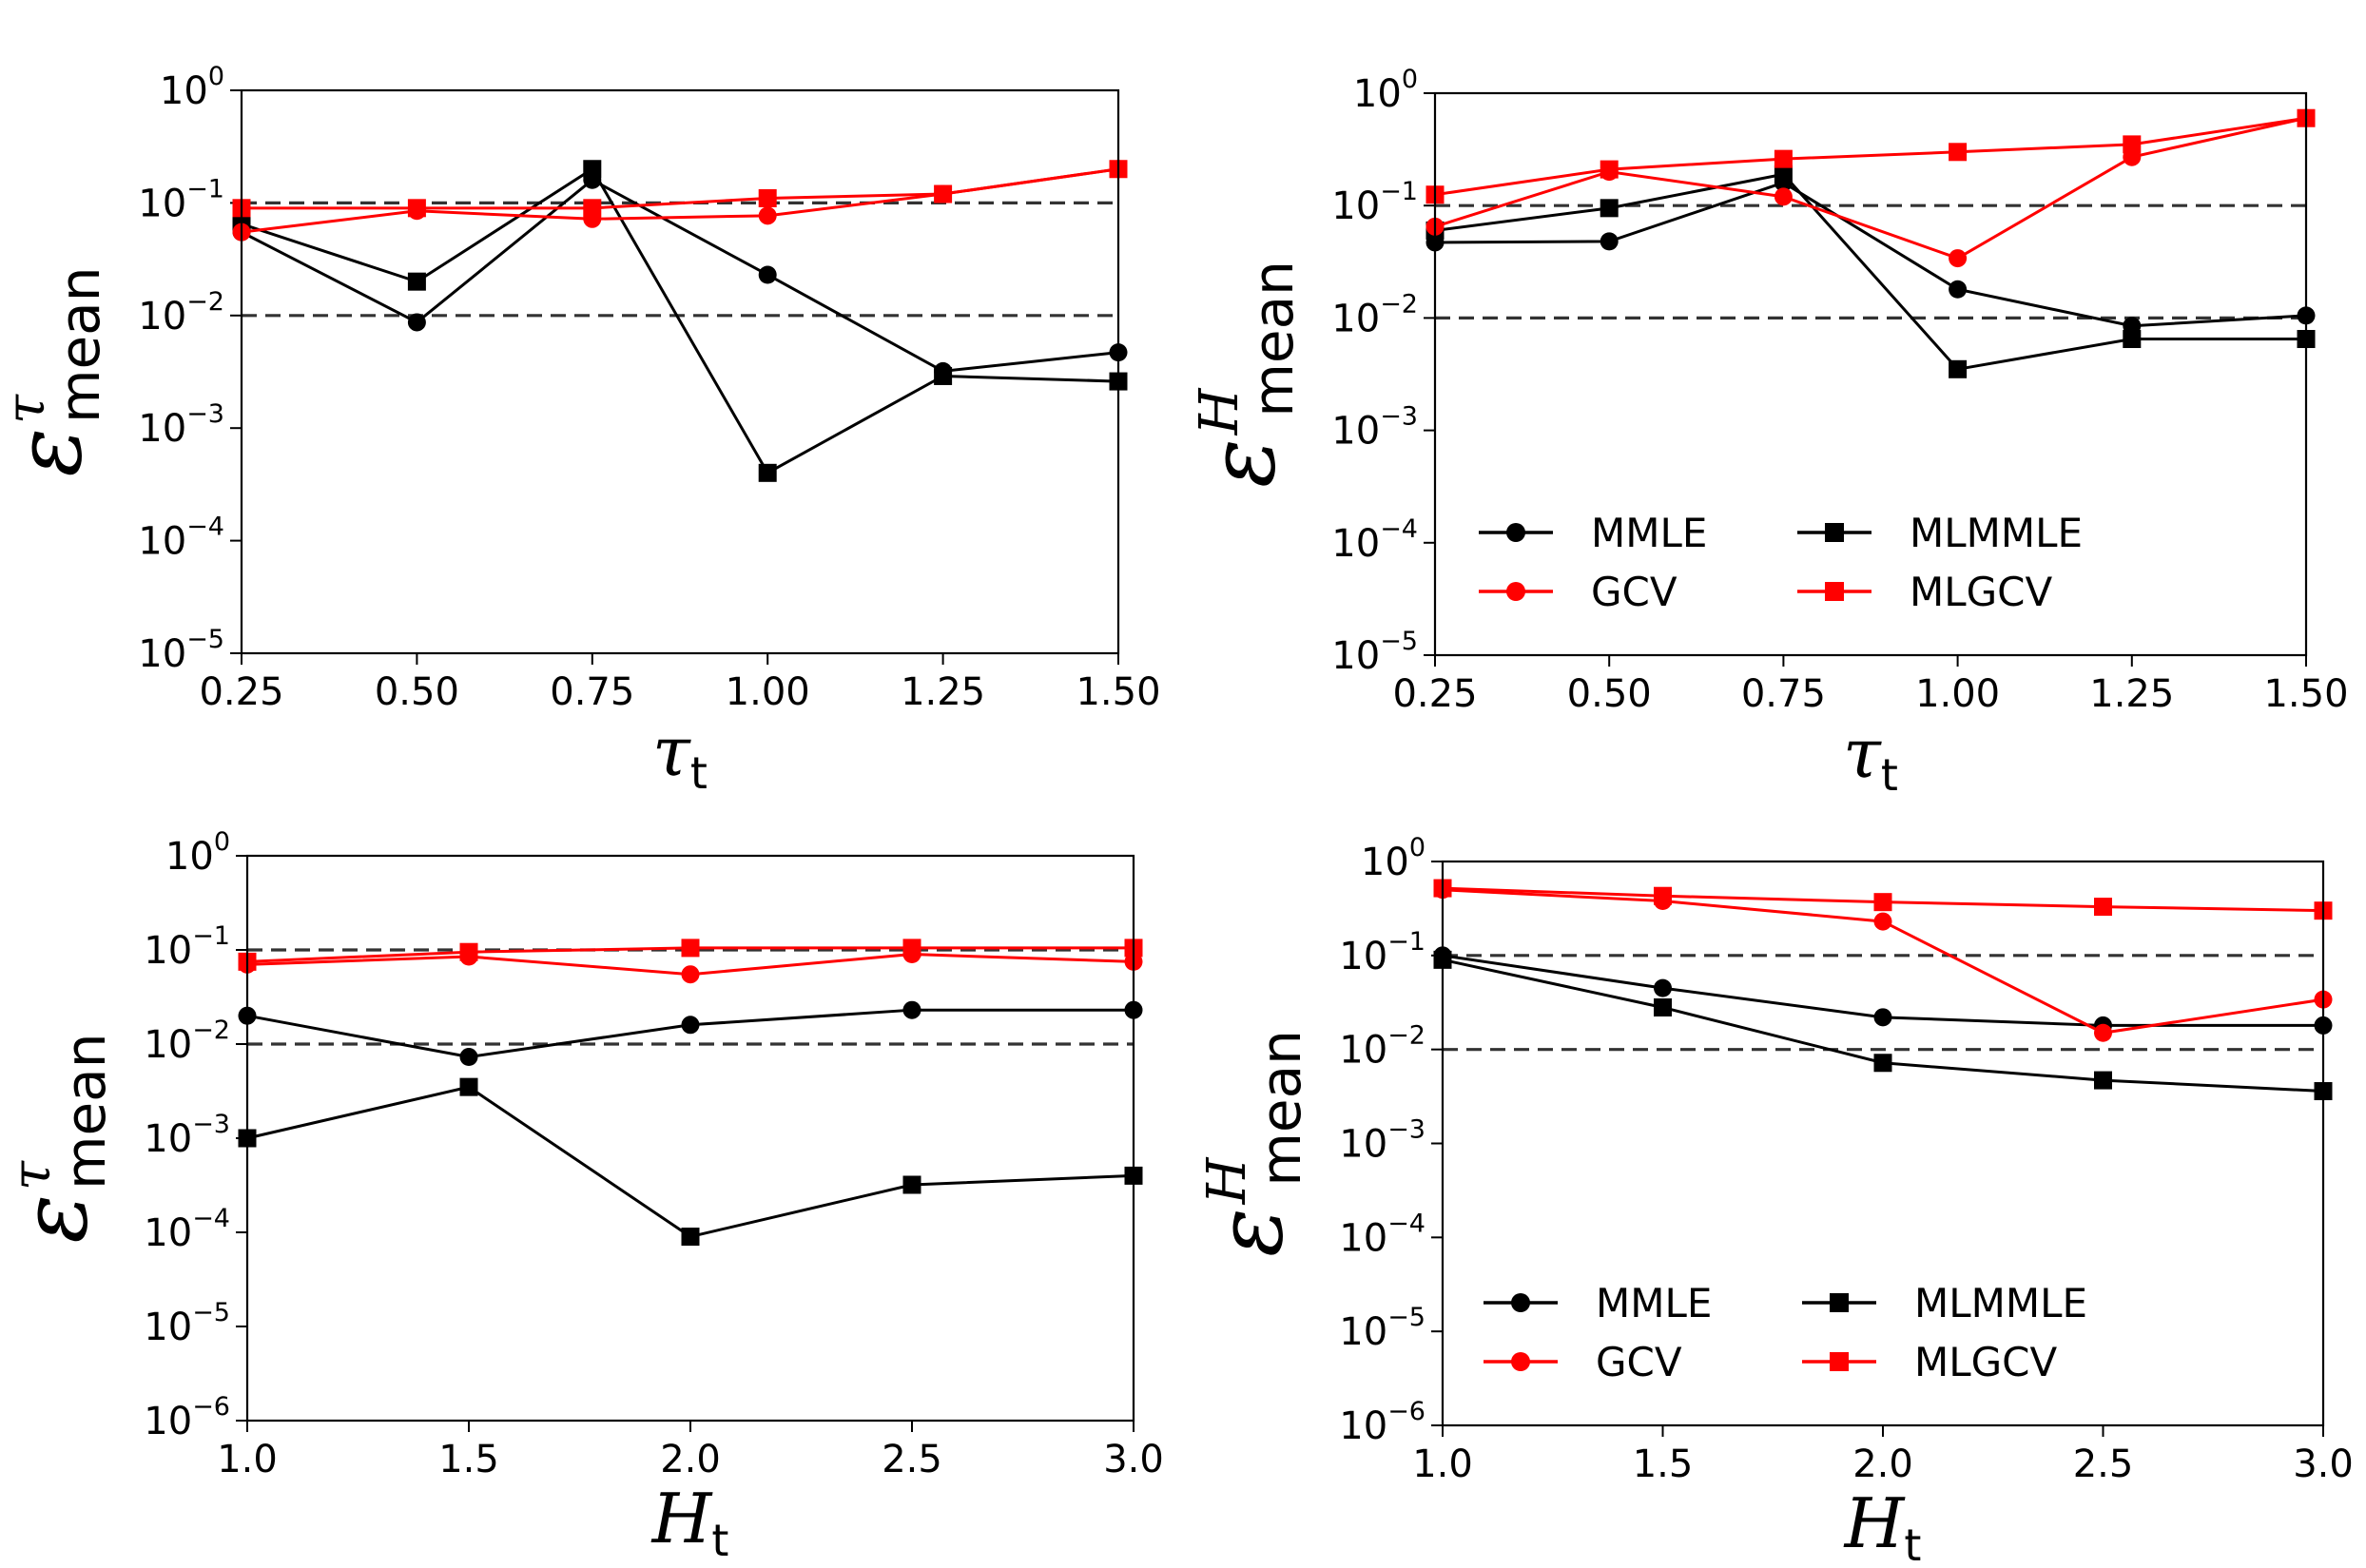 The width and height of the screenshot is (2366, 1568). What do you see at coordinates (1442, 1464) in the screenshot?
I see `x-tick-label: 1.0` at bounding box center [1442, 1464].